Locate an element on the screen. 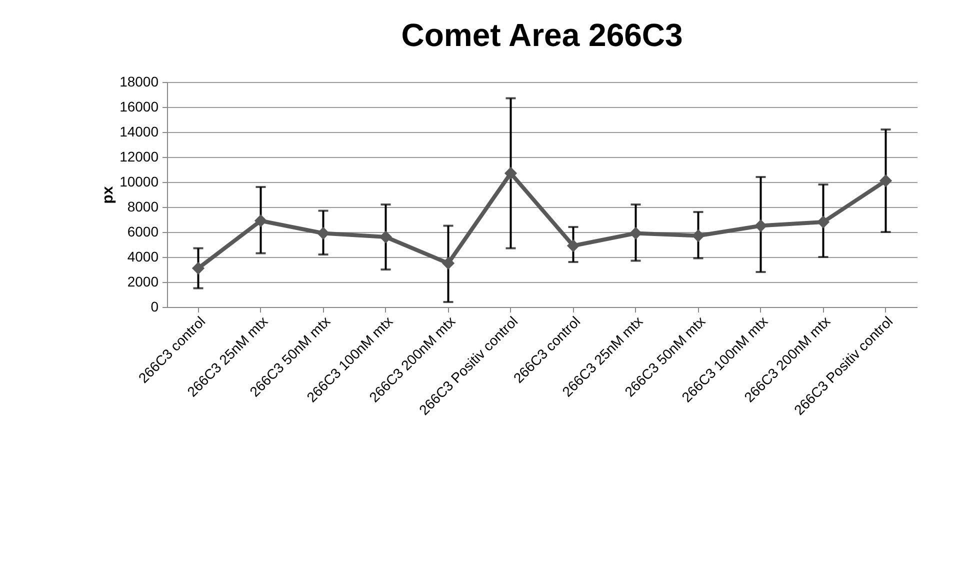 This screenshot has height=581, width=960. y-tick-label: 18000 is located at coordinates (139, 82).